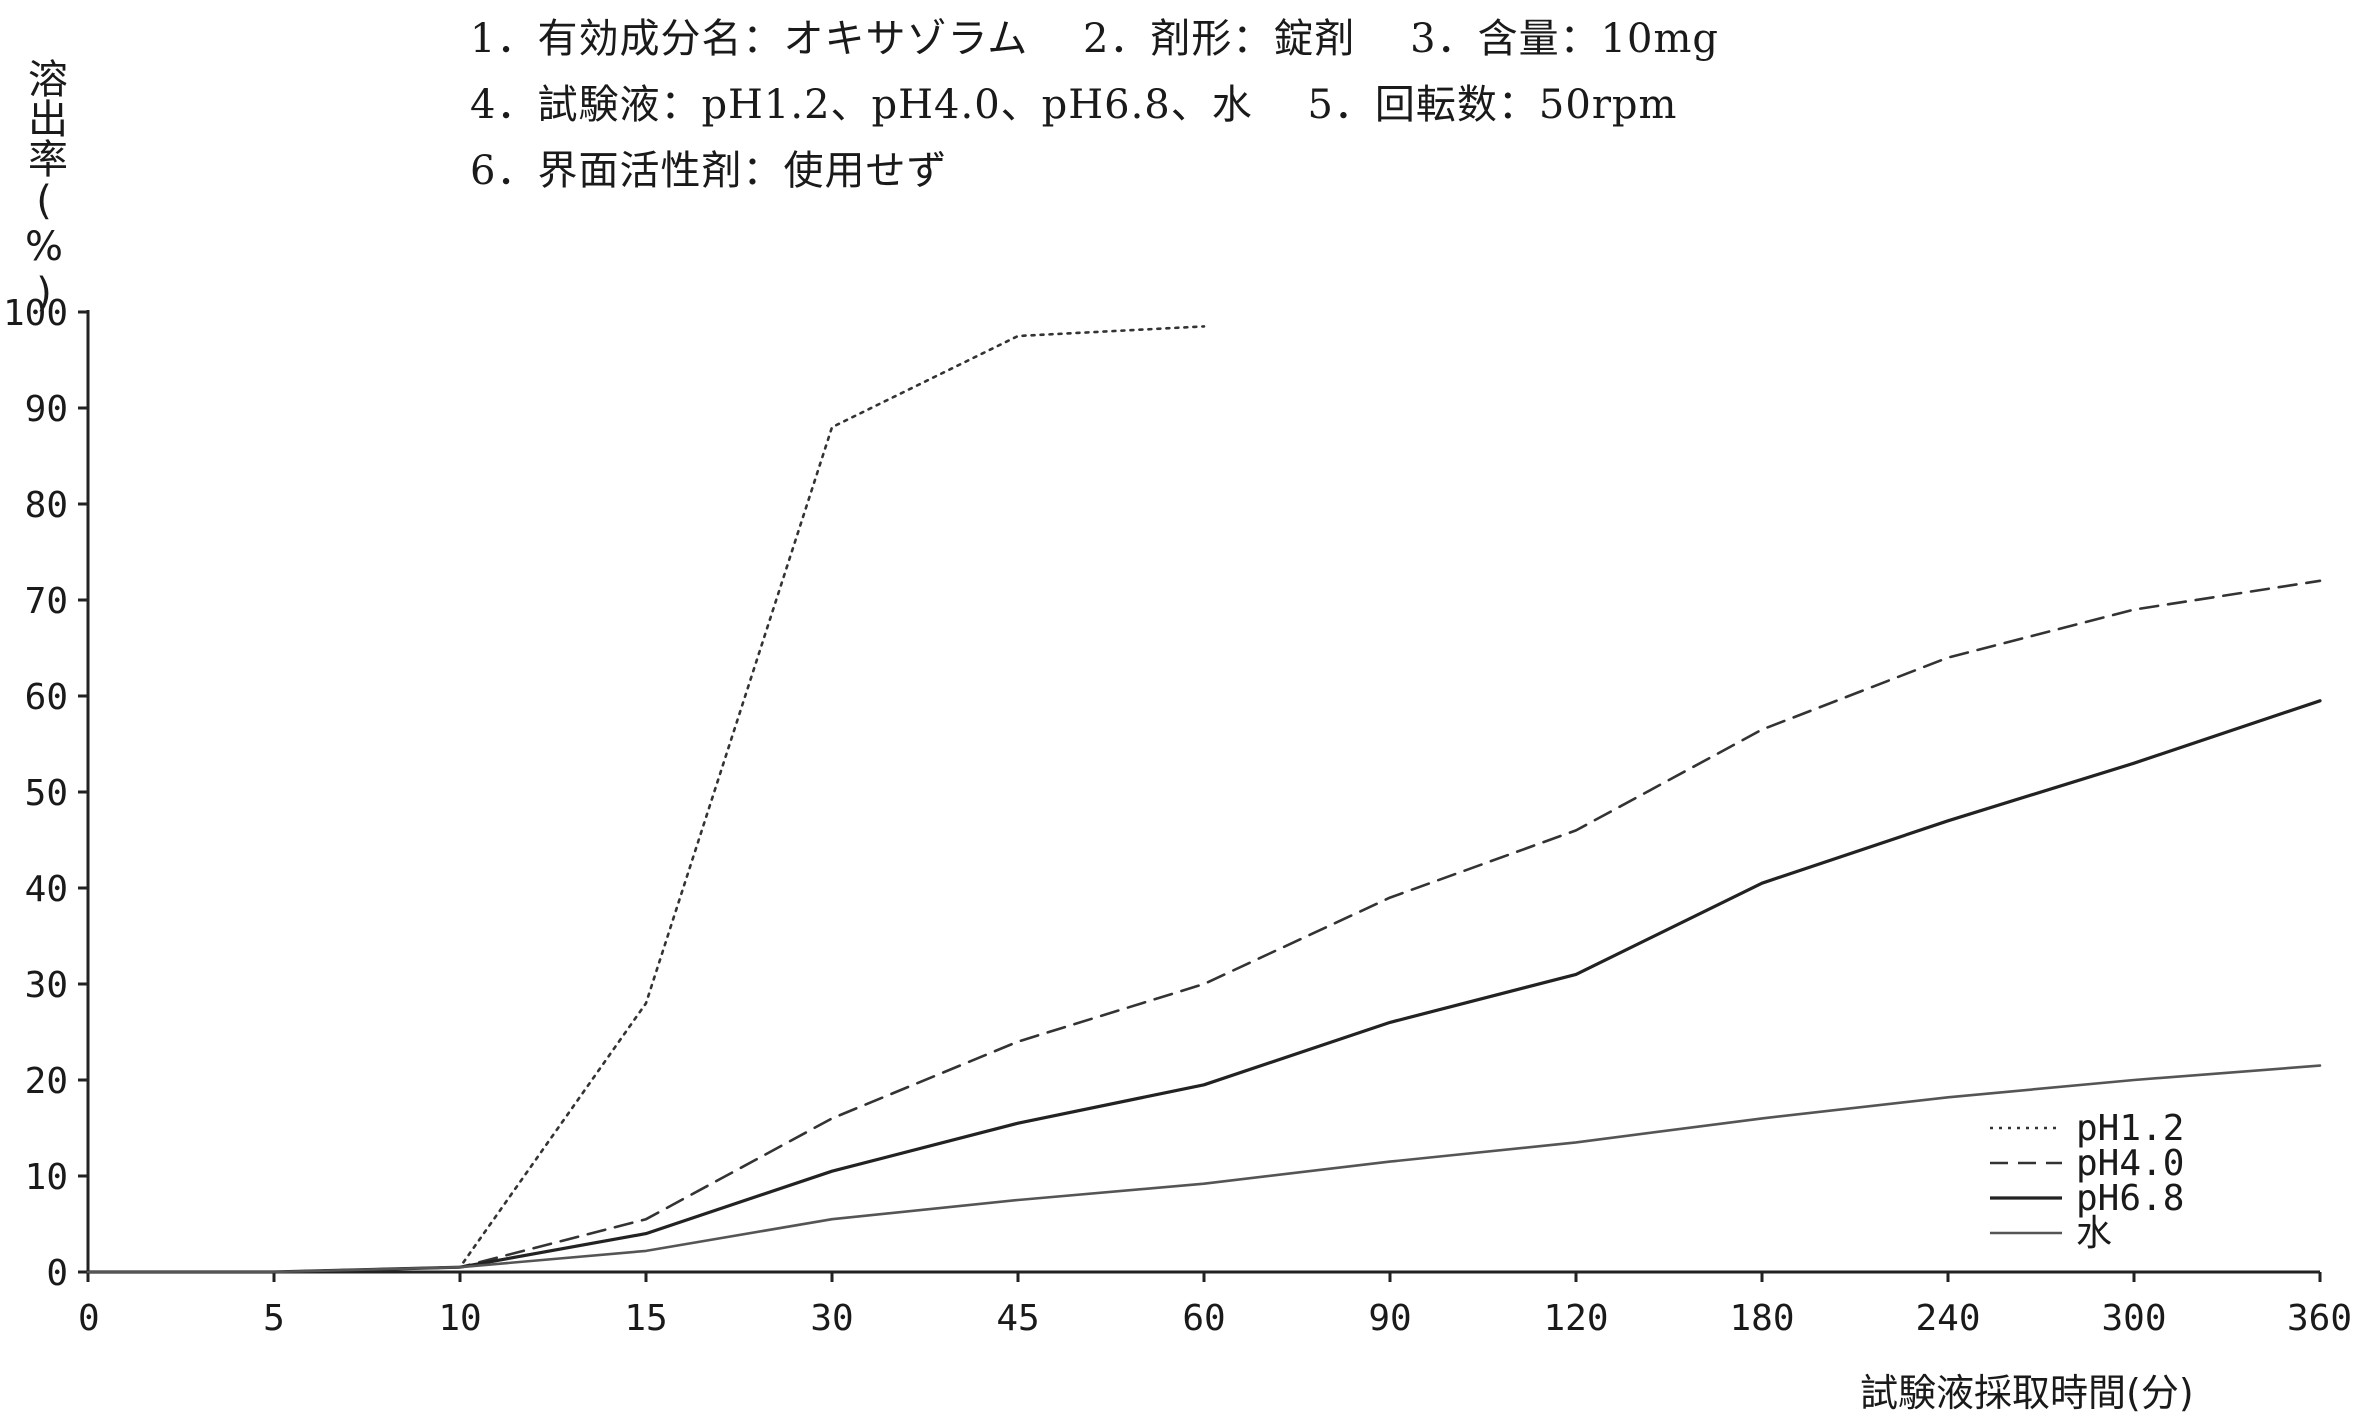 The width and height of the screenshot is (2362, 1417). What do you see at coordinates (35, 313) in the screenshot?
I see `y-tick-label-100: 100` at bounding box center [35, 313].